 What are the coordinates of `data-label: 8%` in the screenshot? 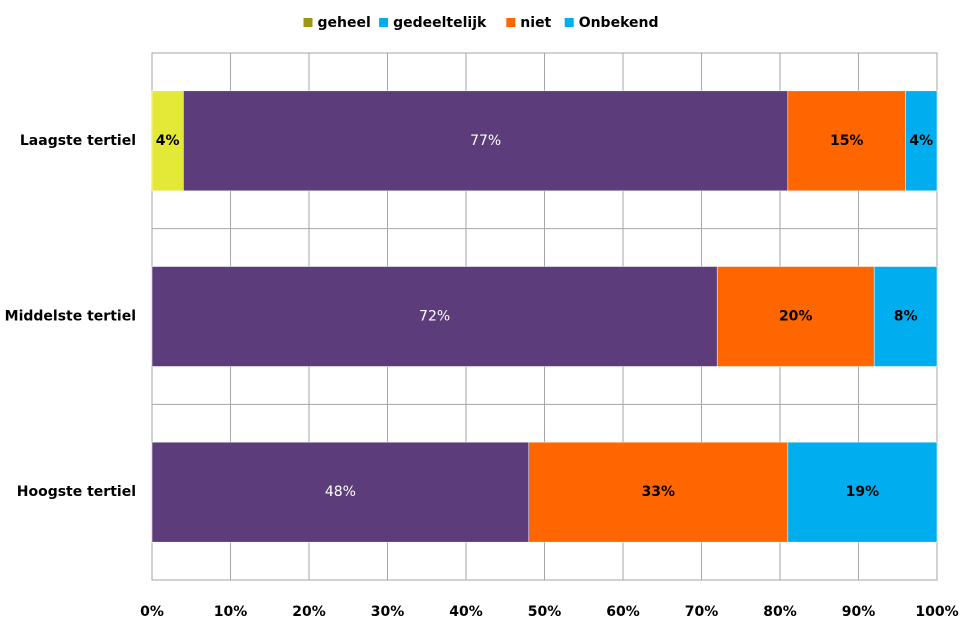 It's located at (906, 317).